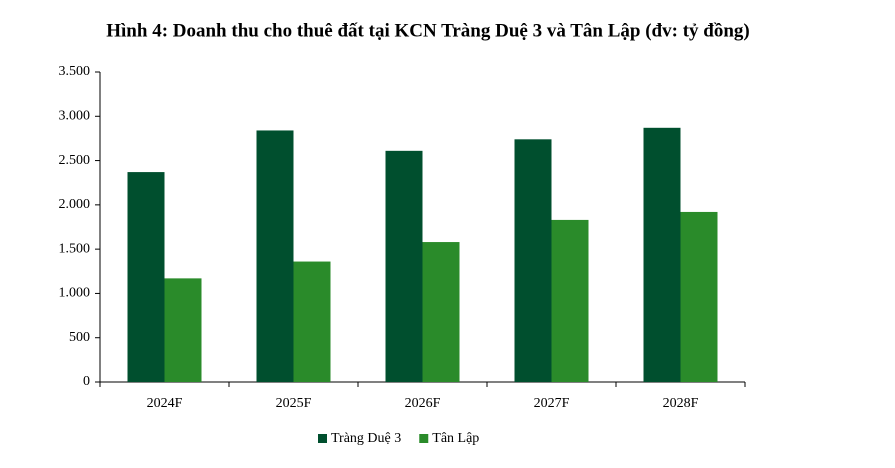 This screenshot has width=895, height=468. I want to click on y-tick-label: 3.500, so click(75, 71).